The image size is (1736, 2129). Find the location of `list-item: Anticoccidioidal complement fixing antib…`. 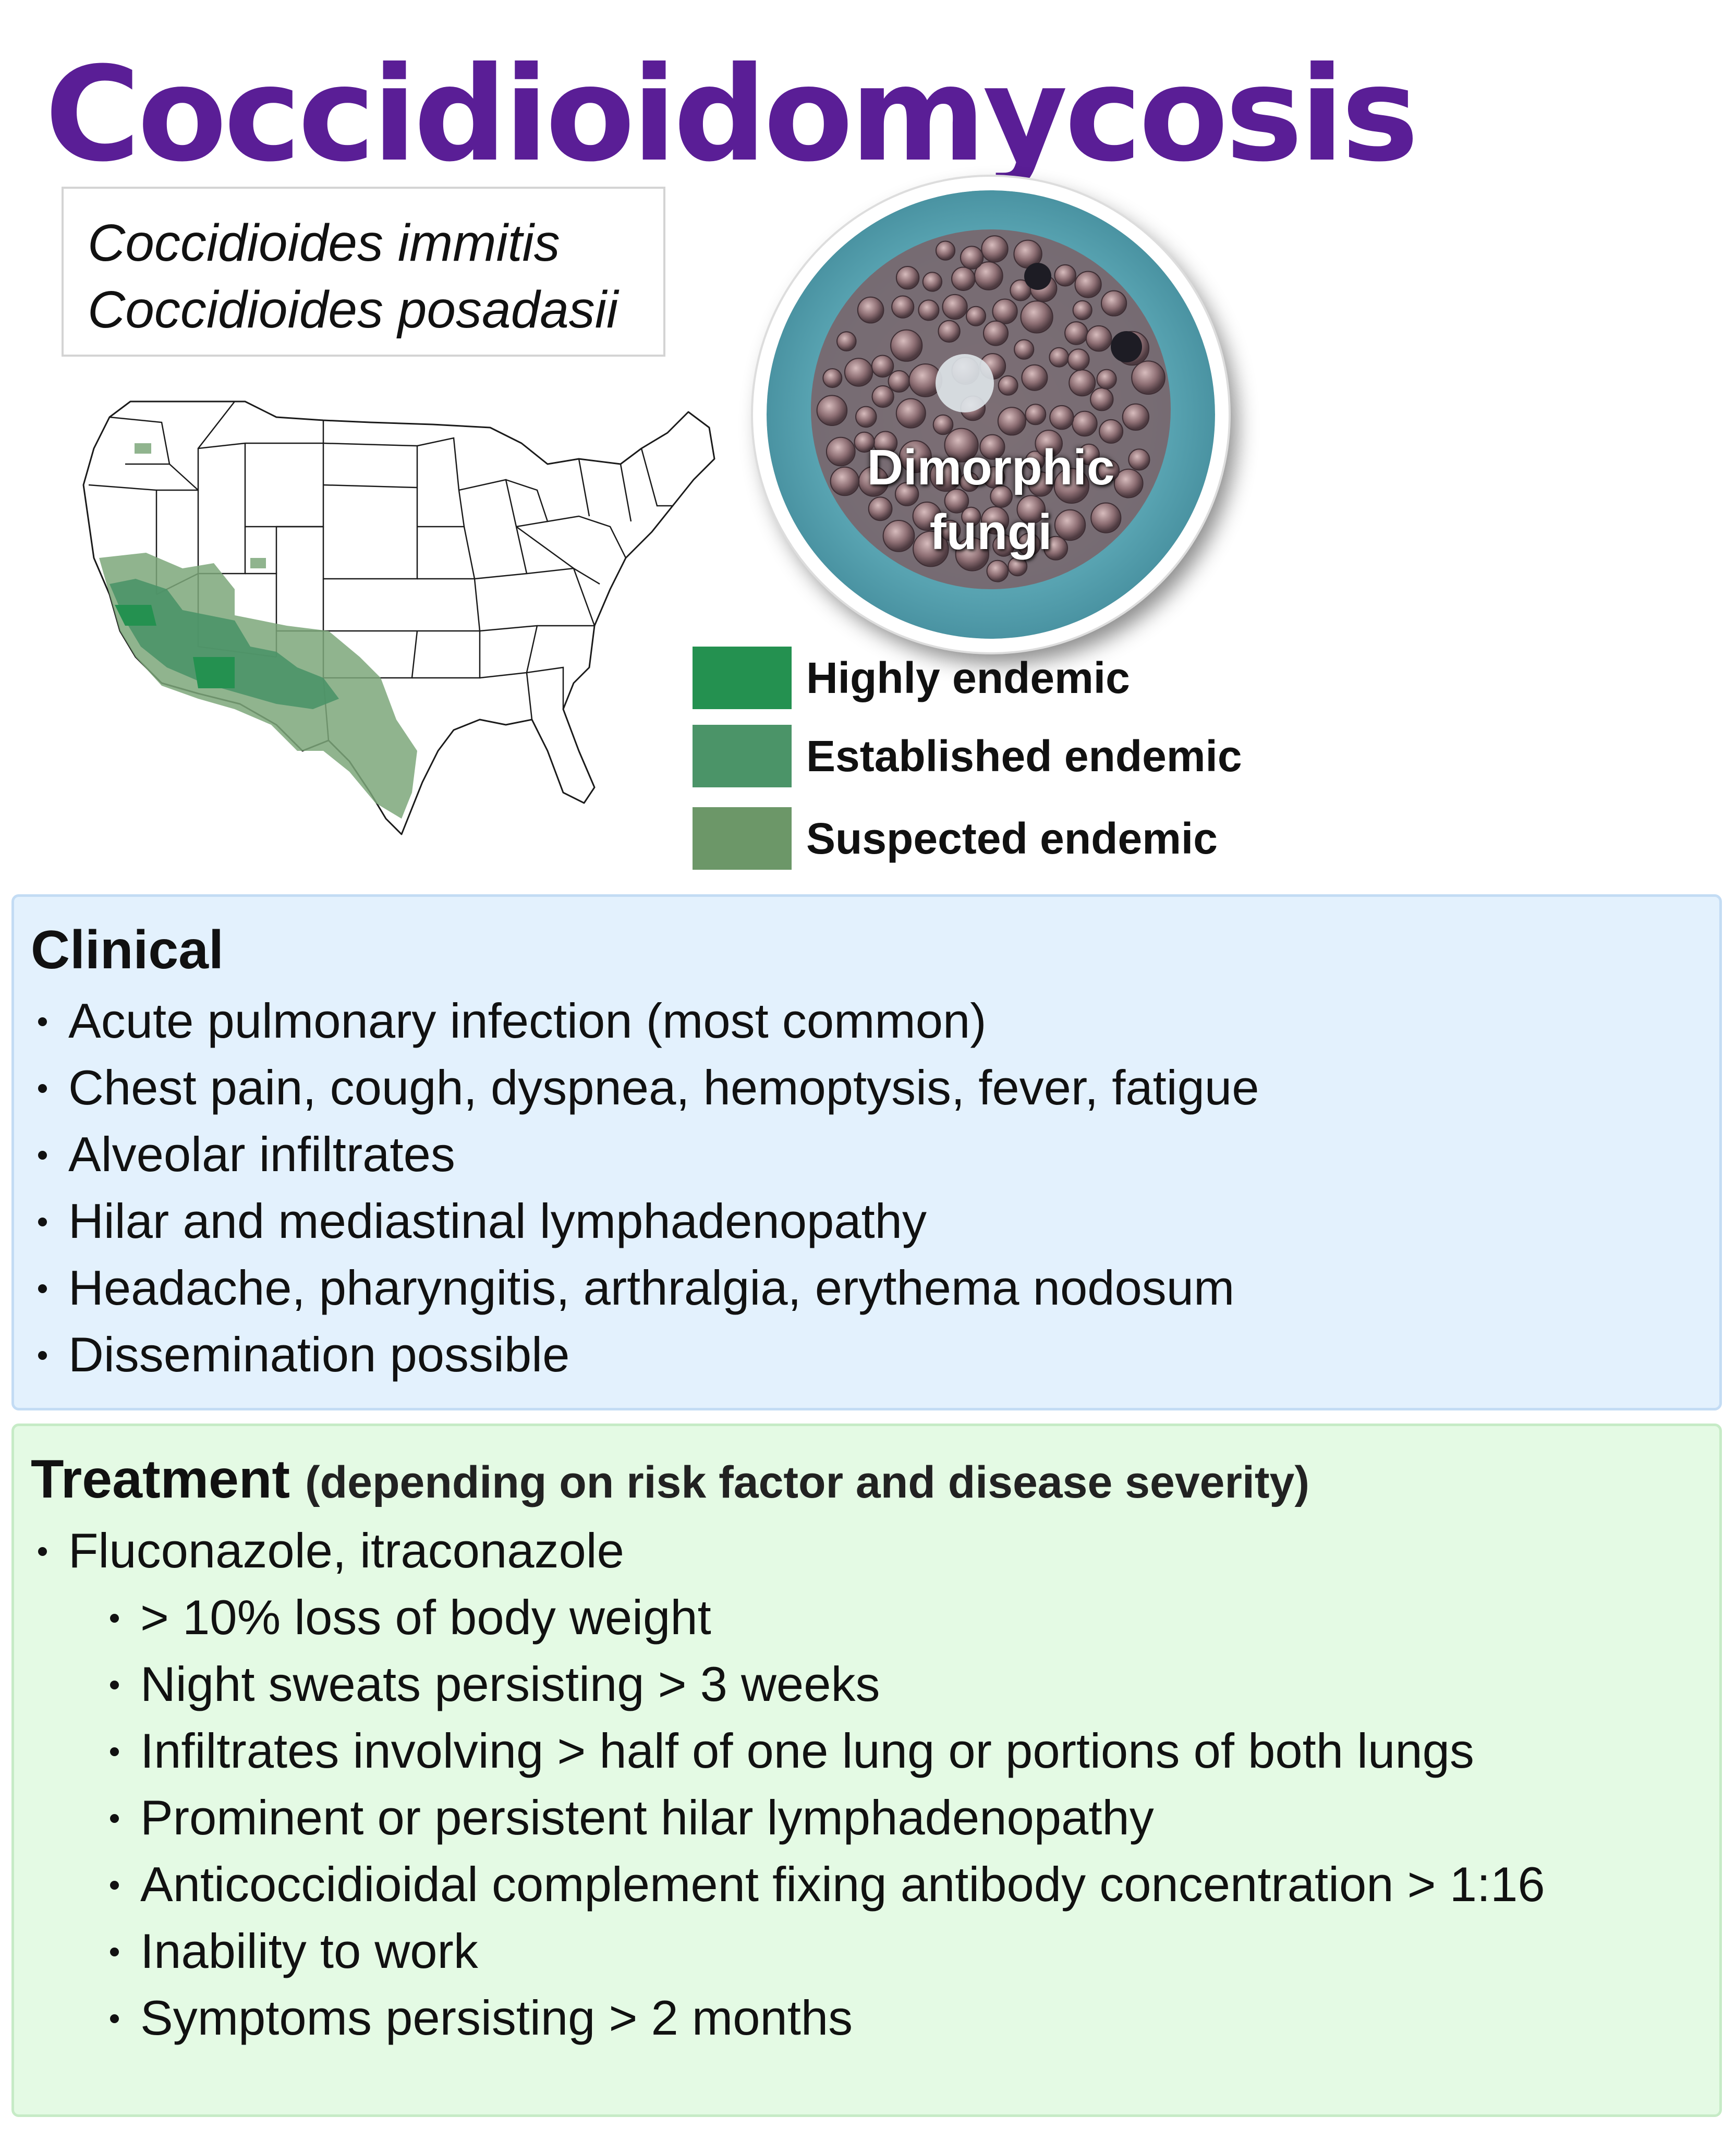

list-item: Anticoccidioidal complement fixing antib… is located at coordinates (788, 1884).